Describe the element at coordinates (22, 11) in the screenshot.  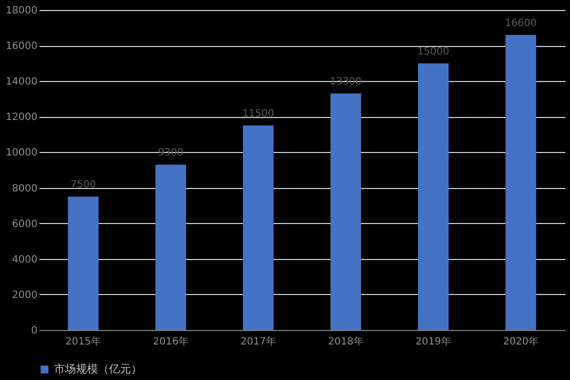
I see `y-tick-label: 18000` at that location.